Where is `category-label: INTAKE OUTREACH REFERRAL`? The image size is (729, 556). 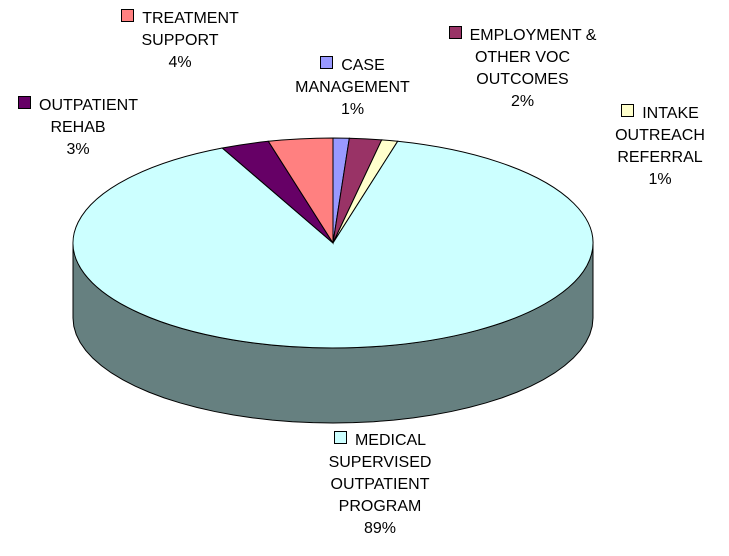
category-label: INTAKE OUTREACH REFERRAL is located at coordinates (660, 135).